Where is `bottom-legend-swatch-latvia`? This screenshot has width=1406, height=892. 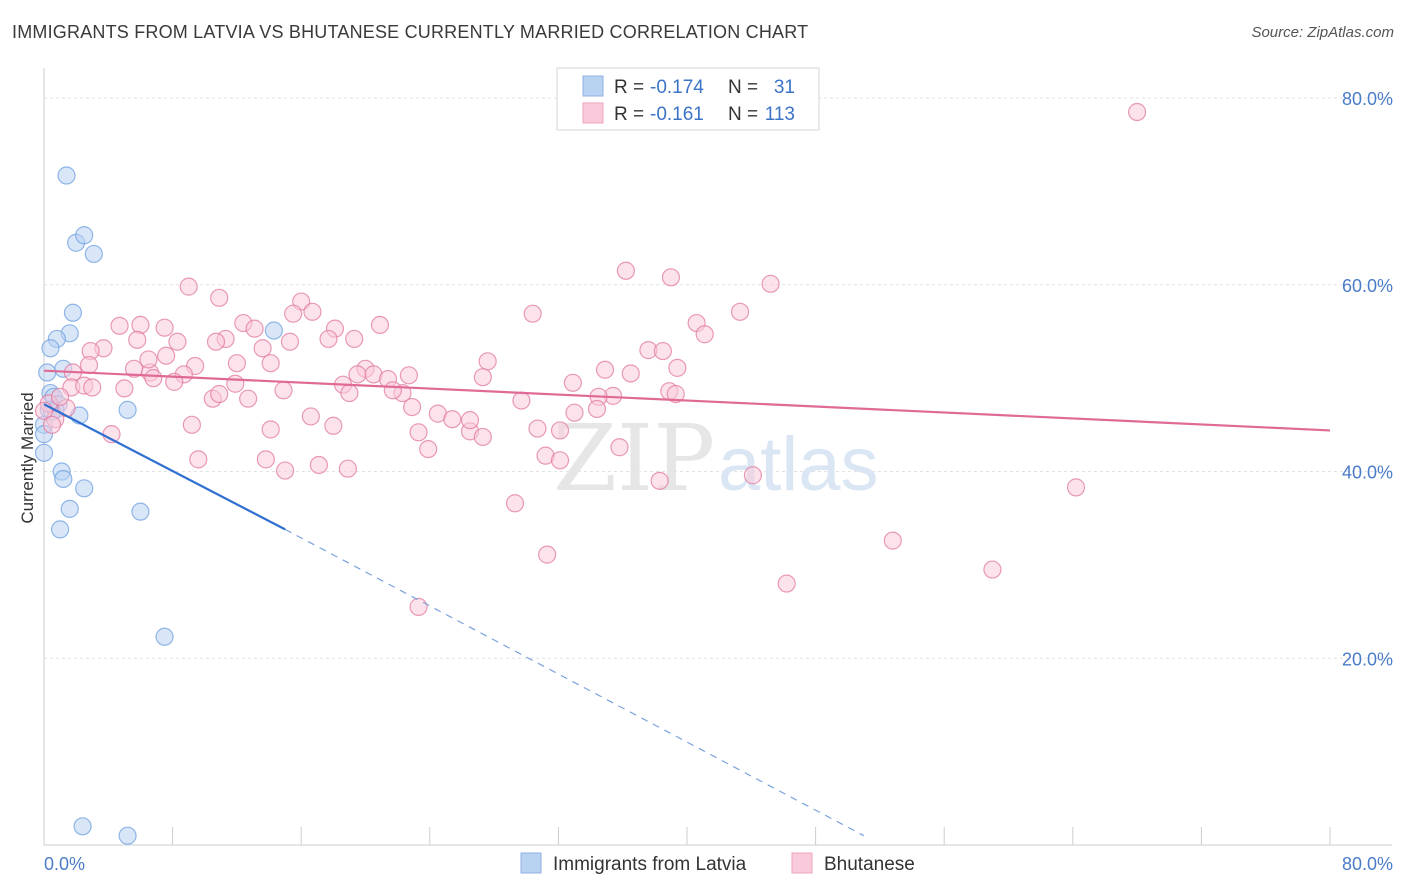 bottom-legend-swatch-latvia is located at coordinates (531, 863).